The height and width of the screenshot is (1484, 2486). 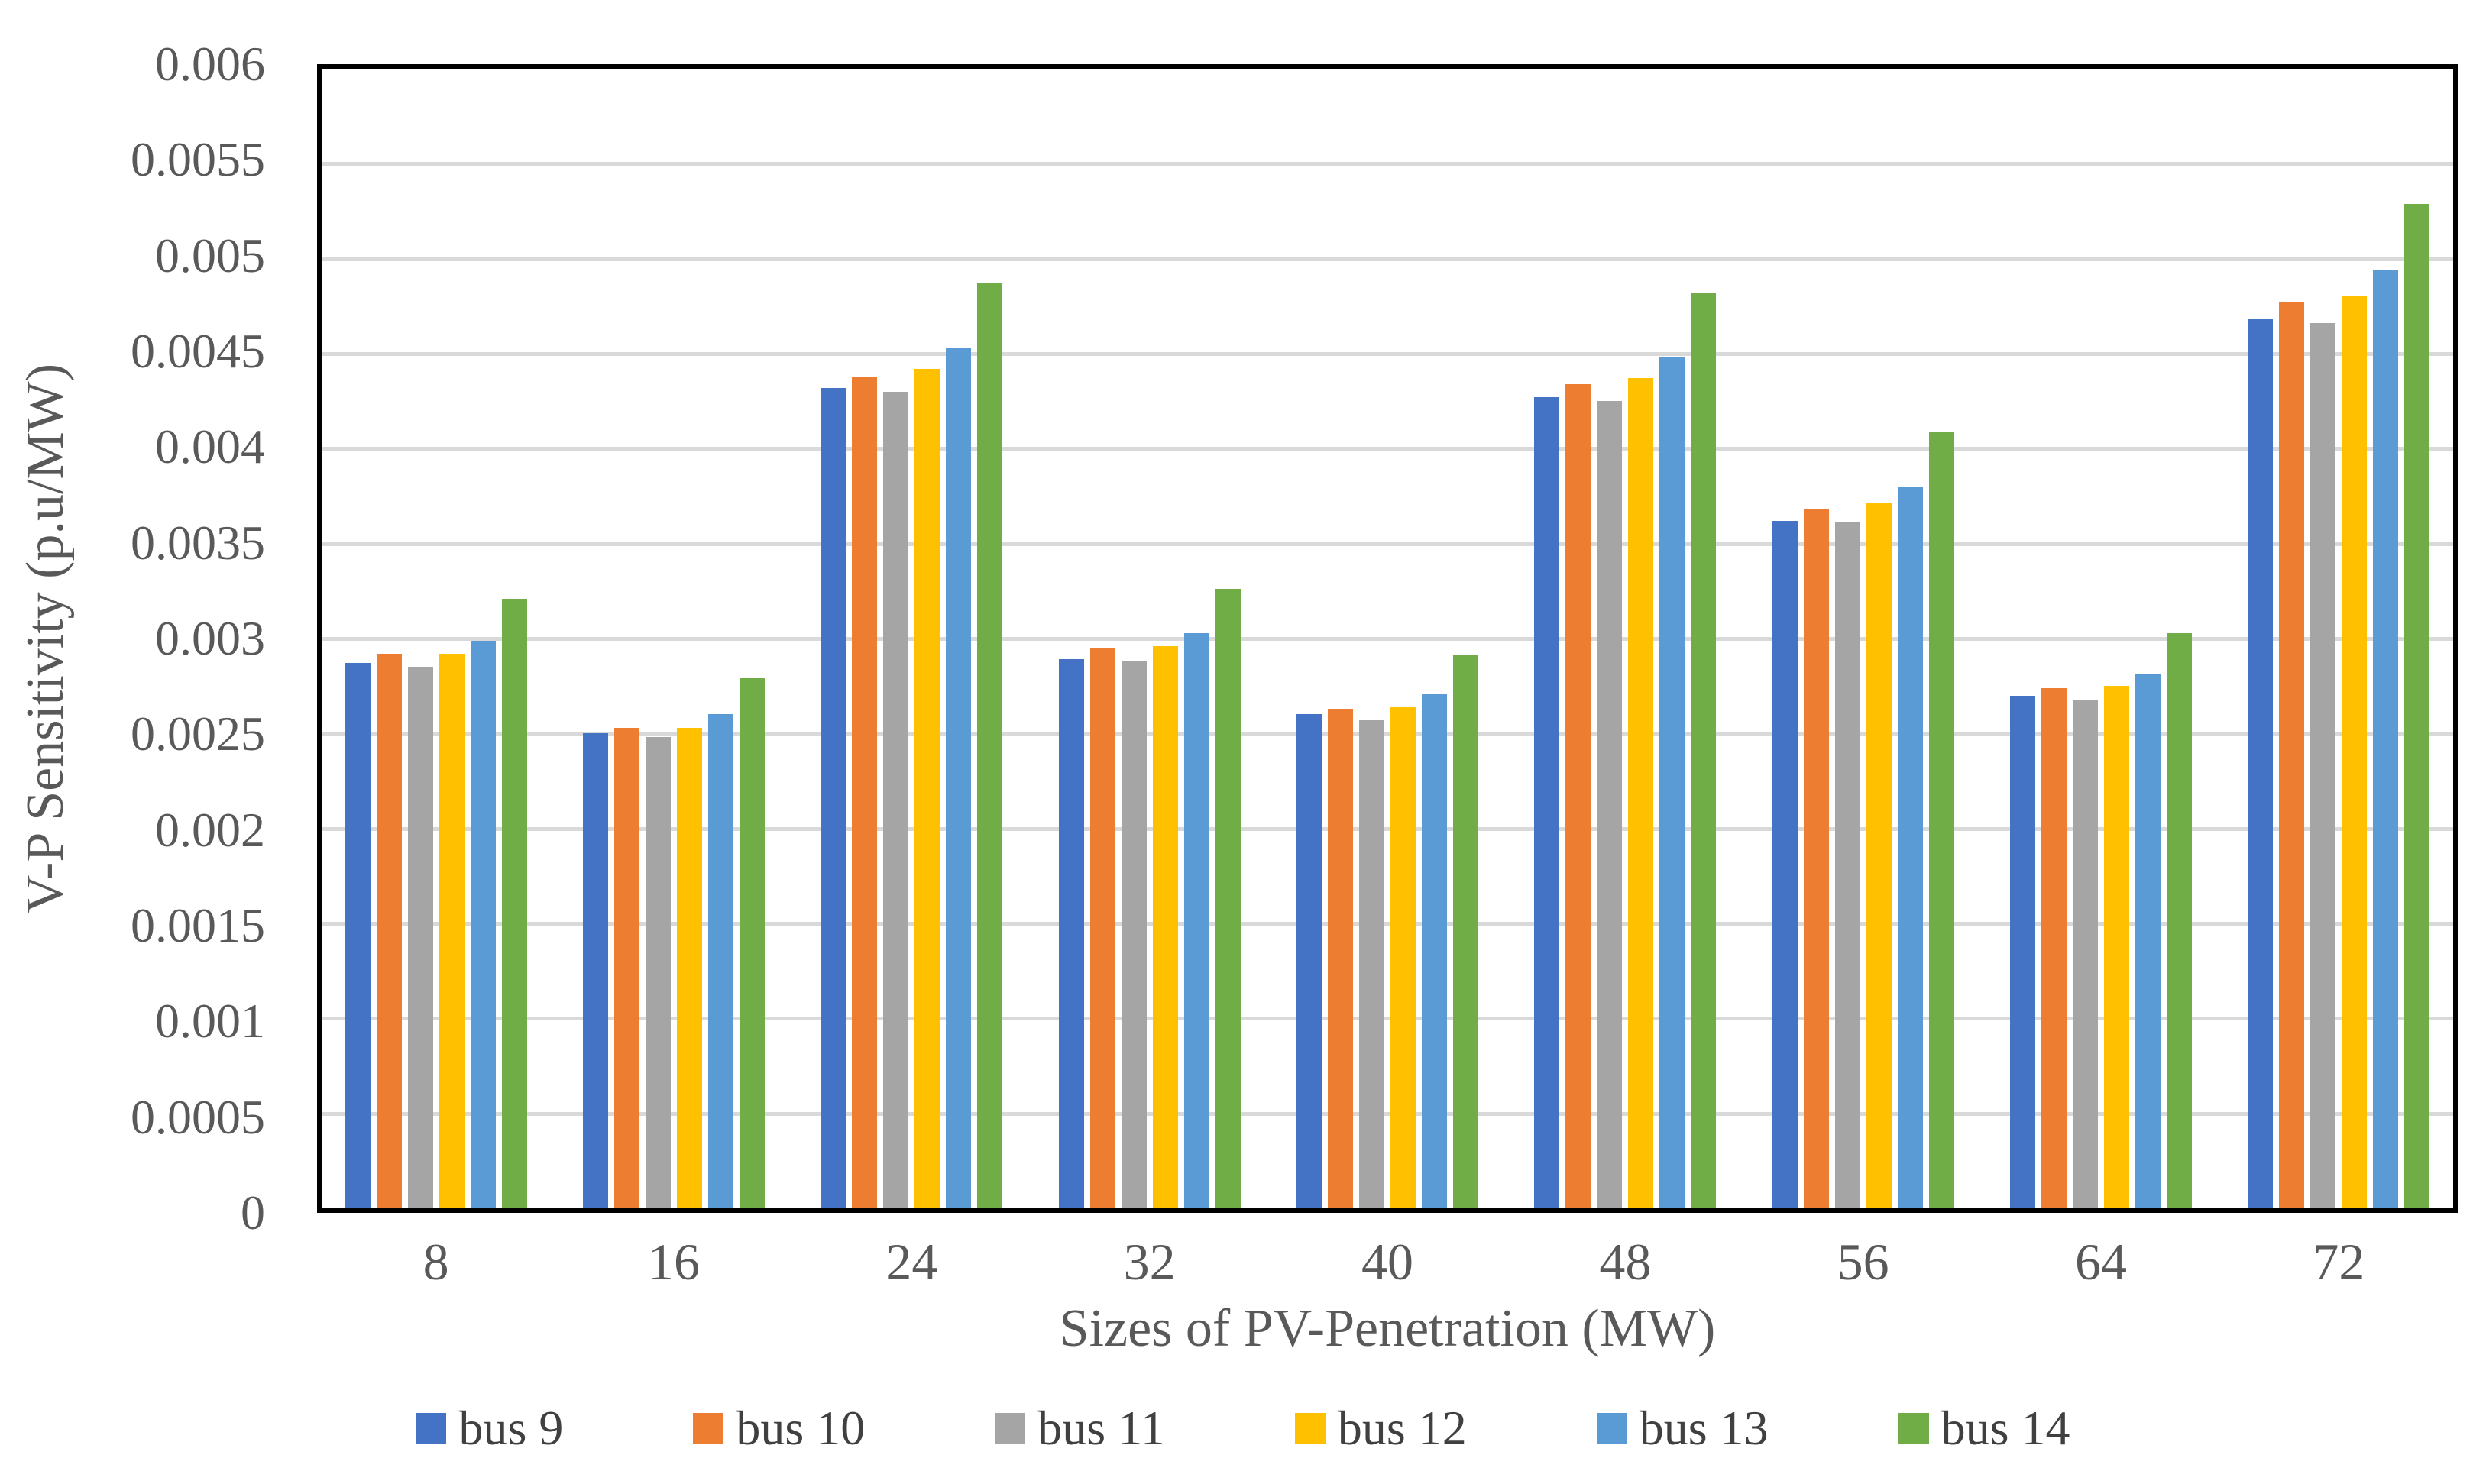 What do you see at coordinates (198, 733) in the screenshot?
I see `y-tick-label: 0.0025` at bounding box center [198, 733].